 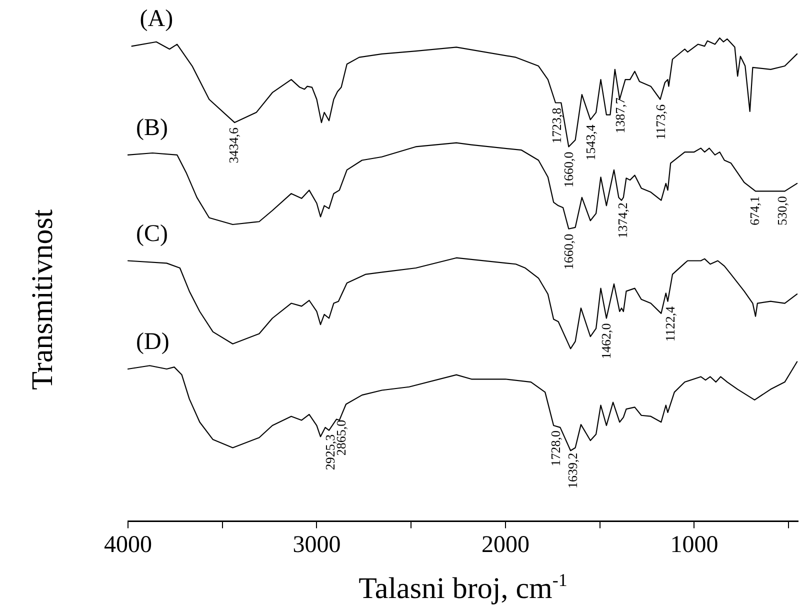 I want to click on annotation: 1728,0, so click(x=556, y=448).